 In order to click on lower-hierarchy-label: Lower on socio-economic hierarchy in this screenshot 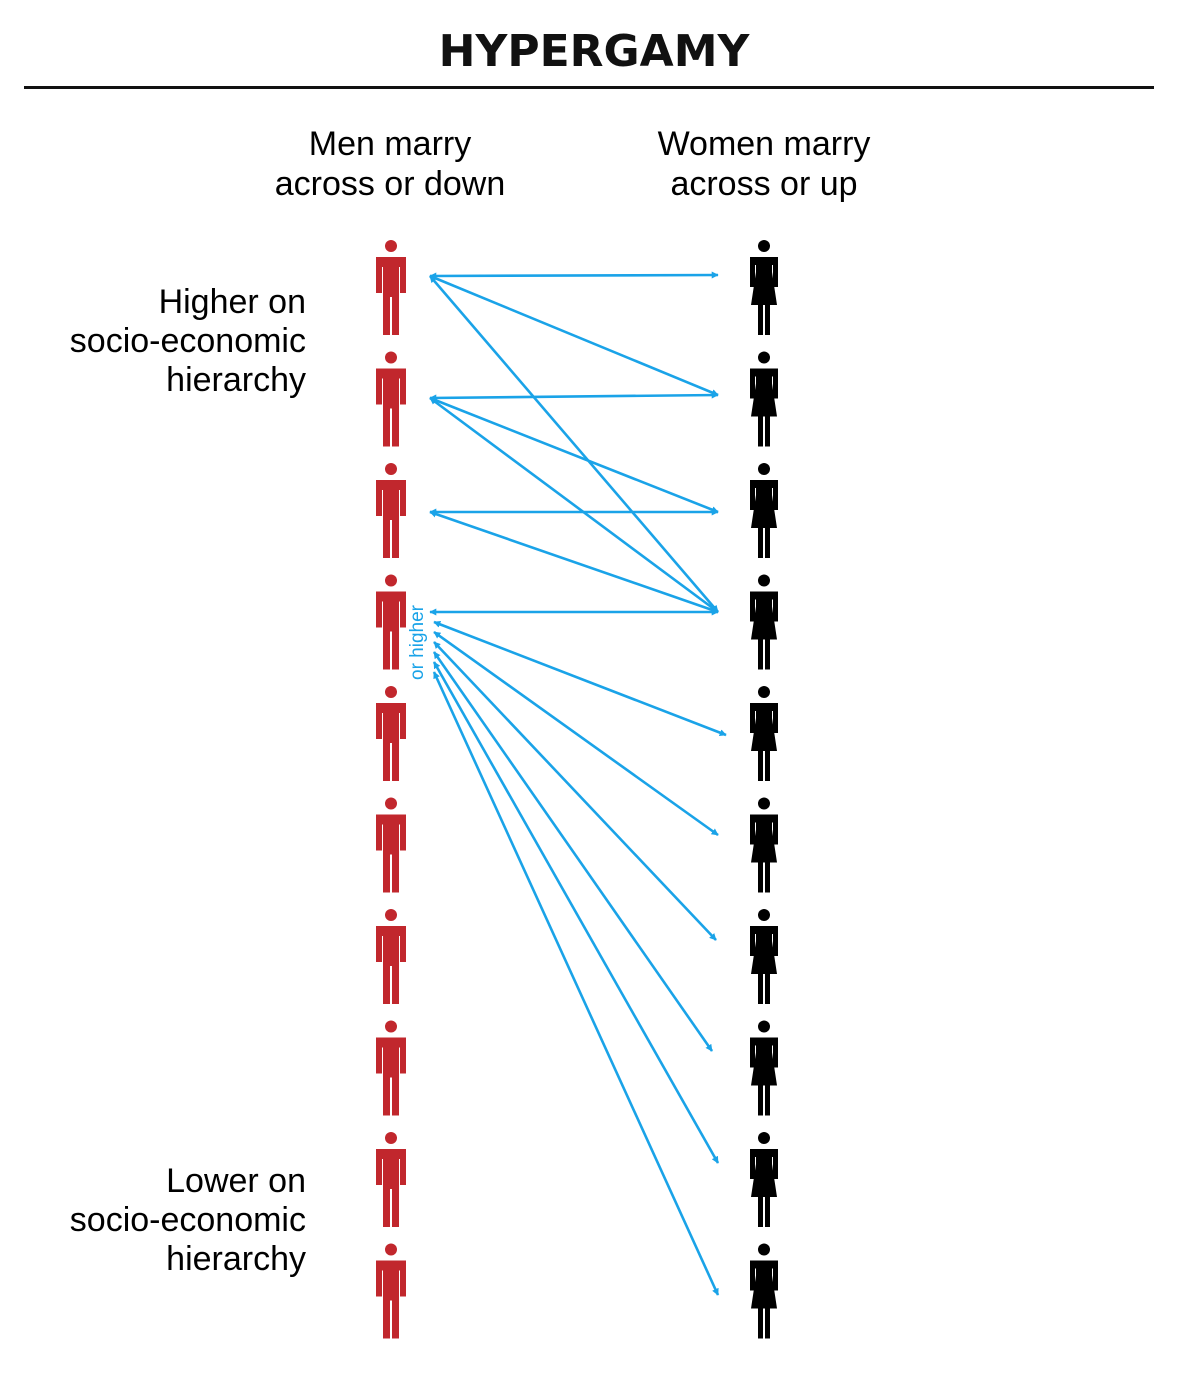, I will do `click(168, 1220)`.